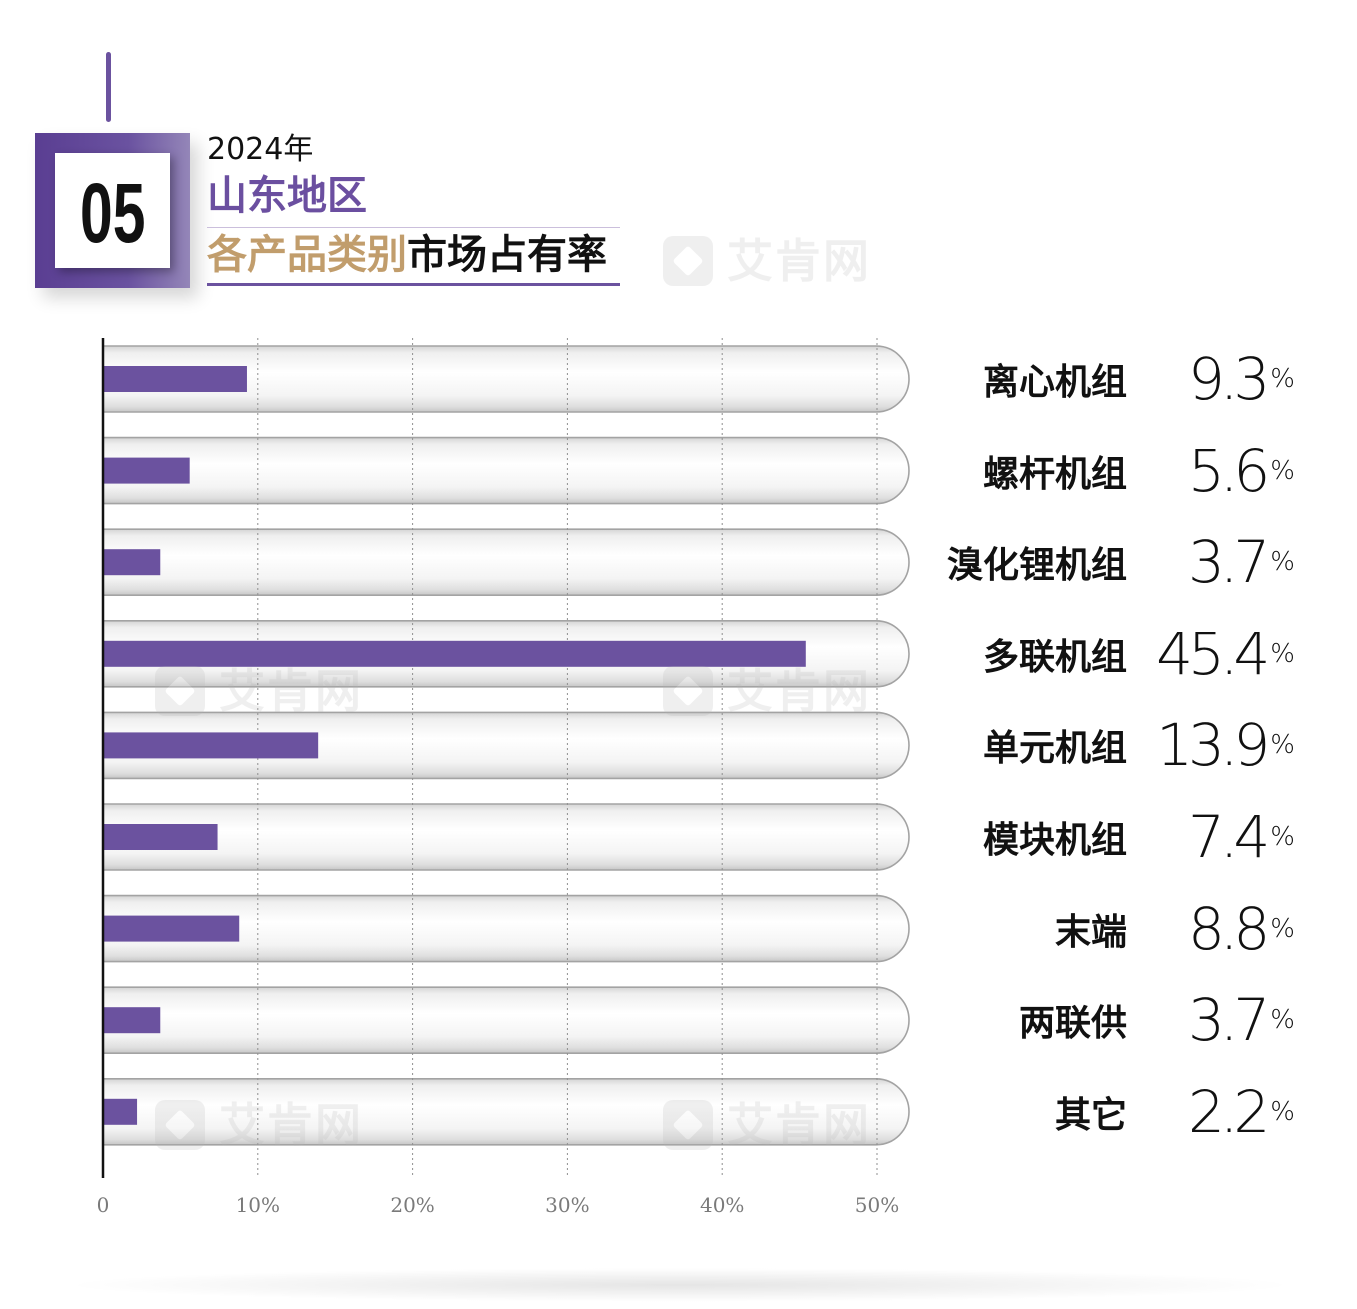 This screenshot has width=1357, height=1309. Describe the element at coordinates (1229, 379) in the screenshot. I see `value-number: 9.3` at that location.